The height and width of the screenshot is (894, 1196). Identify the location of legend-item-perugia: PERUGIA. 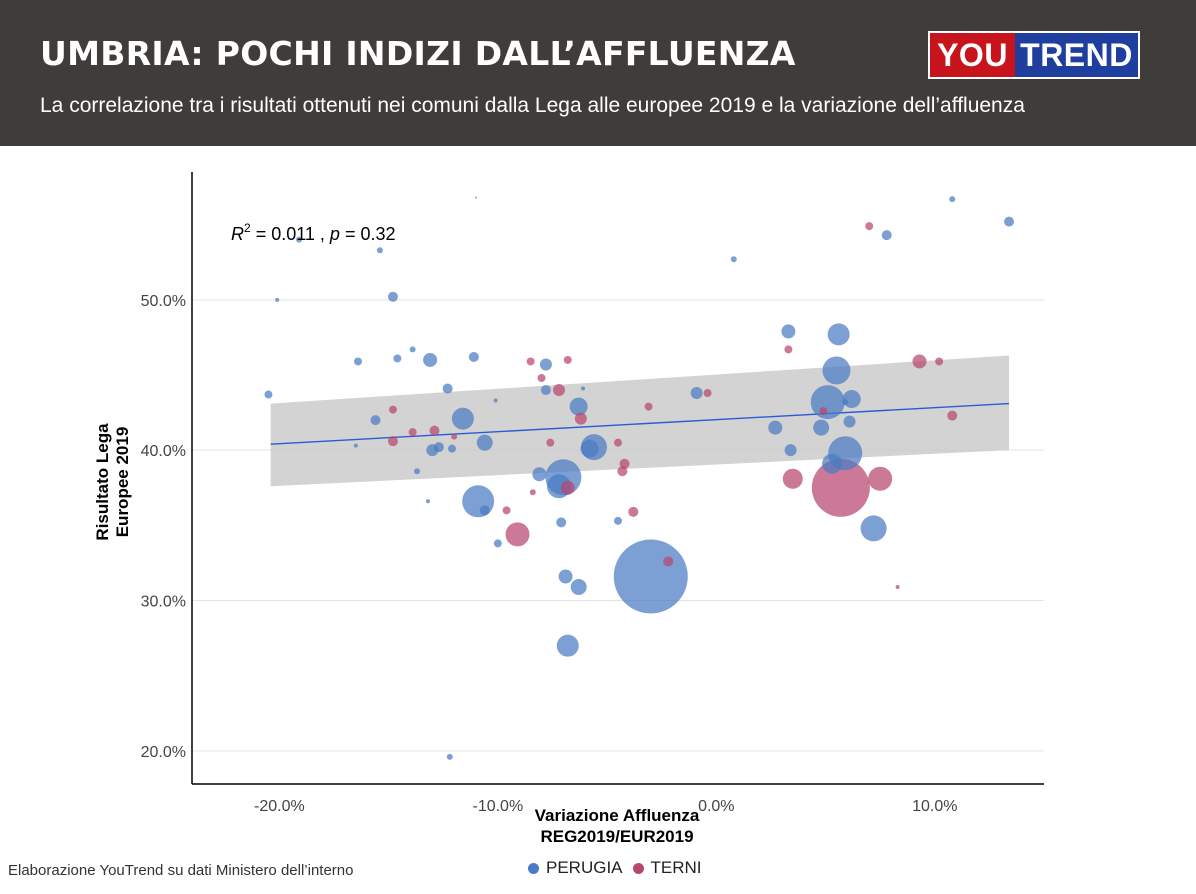
(575, 868).